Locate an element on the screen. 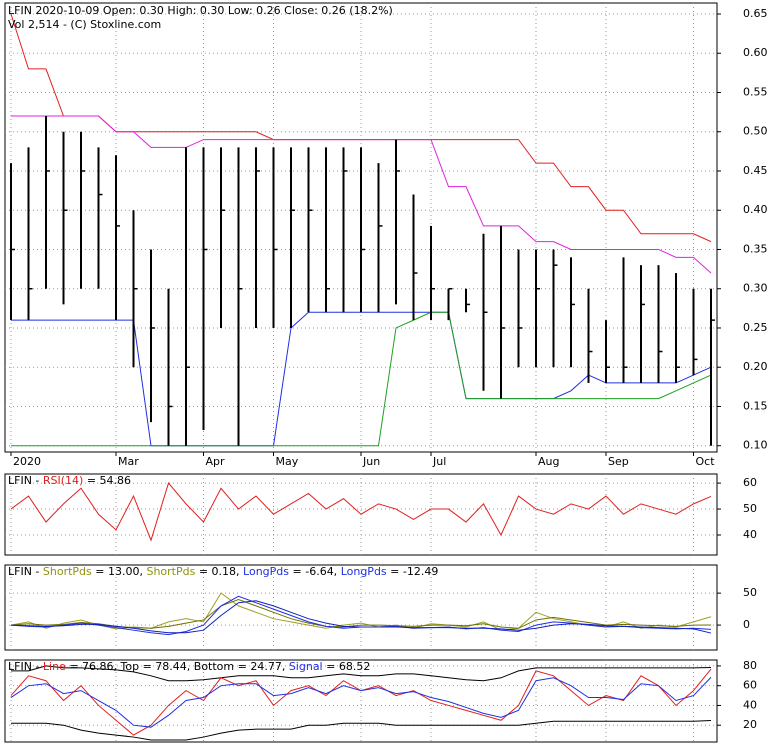  y-tick-label: 0.65 is located at coordinates (755, 13).